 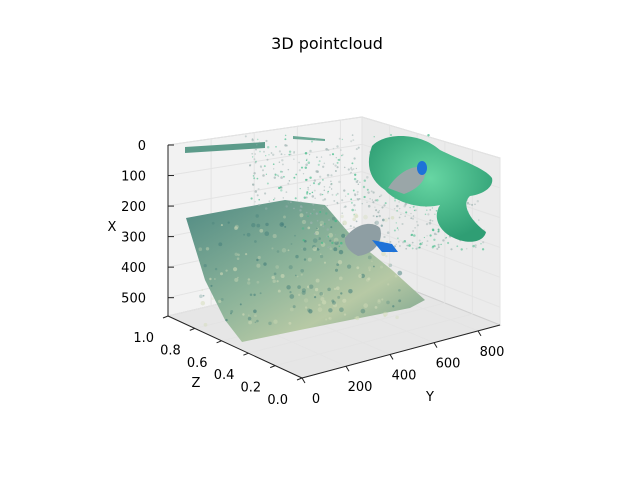 I want to click on y-tick-mark, so click(x=303, y=380).